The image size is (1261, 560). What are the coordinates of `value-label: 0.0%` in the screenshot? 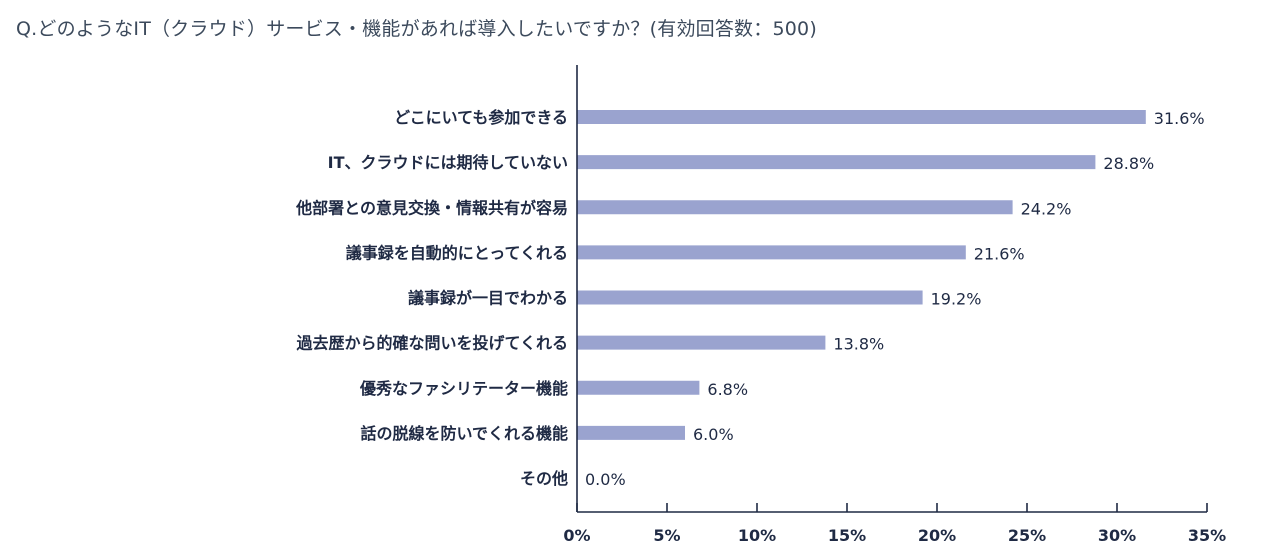 It's located at (605, 479).